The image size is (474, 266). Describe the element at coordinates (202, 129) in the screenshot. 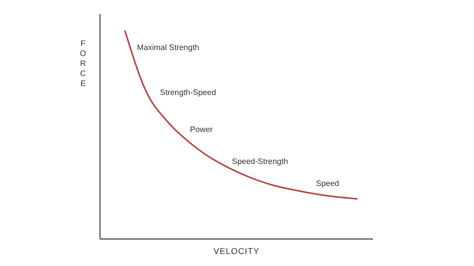

I see `annotation: Power` at that location.